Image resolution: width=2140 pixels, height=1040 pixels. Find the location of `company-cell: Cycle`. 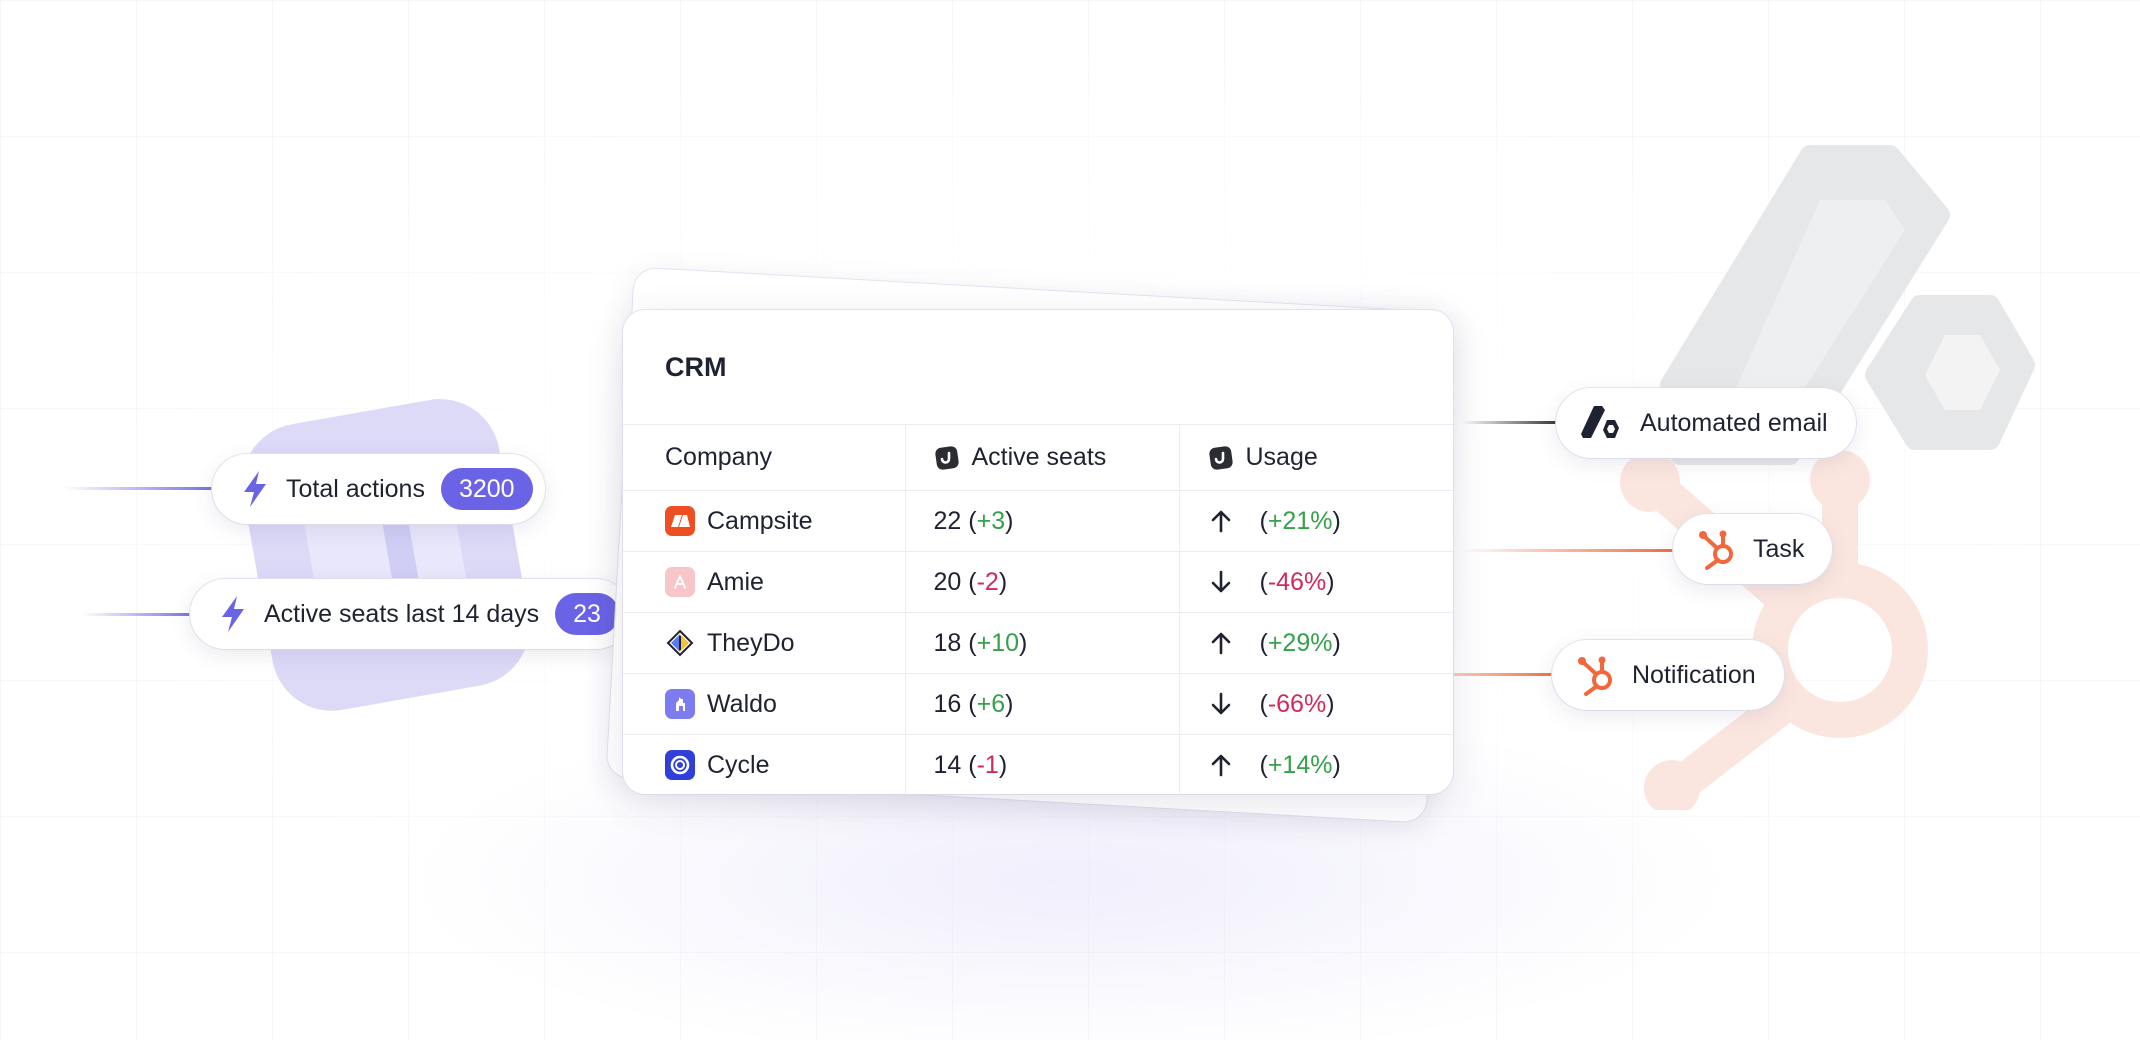

company-cell: Cycle is located at coordinates (764, 764).